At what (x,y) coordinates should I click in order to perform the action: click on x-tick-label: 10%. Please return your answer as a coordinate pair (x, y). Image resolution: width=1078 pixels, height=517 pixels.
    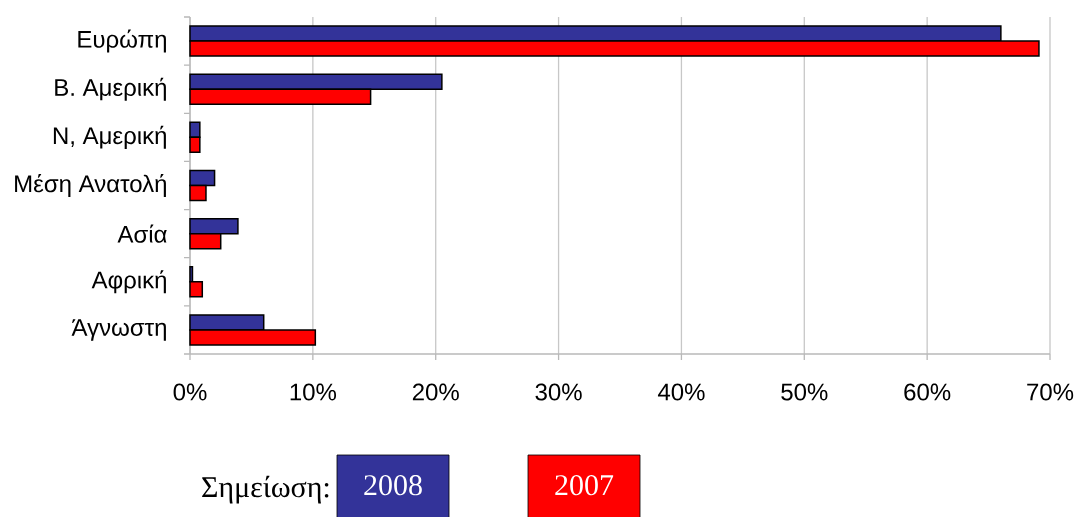
    Looking at the image, I should click on (313, 392).